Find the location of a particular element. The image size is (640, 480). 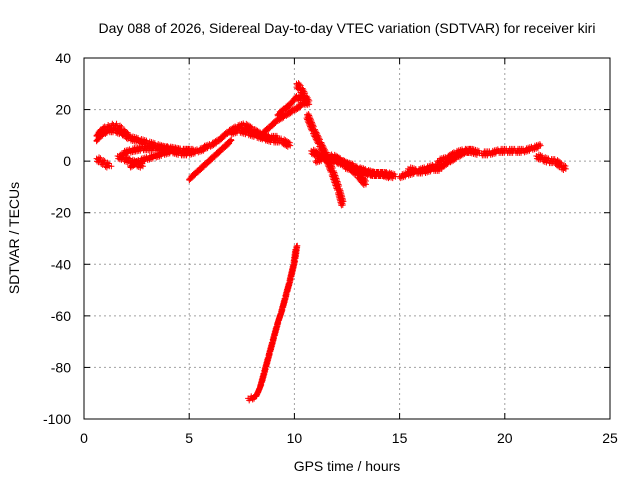

x-tick-label: 15 is located at coordinates (400, 438).